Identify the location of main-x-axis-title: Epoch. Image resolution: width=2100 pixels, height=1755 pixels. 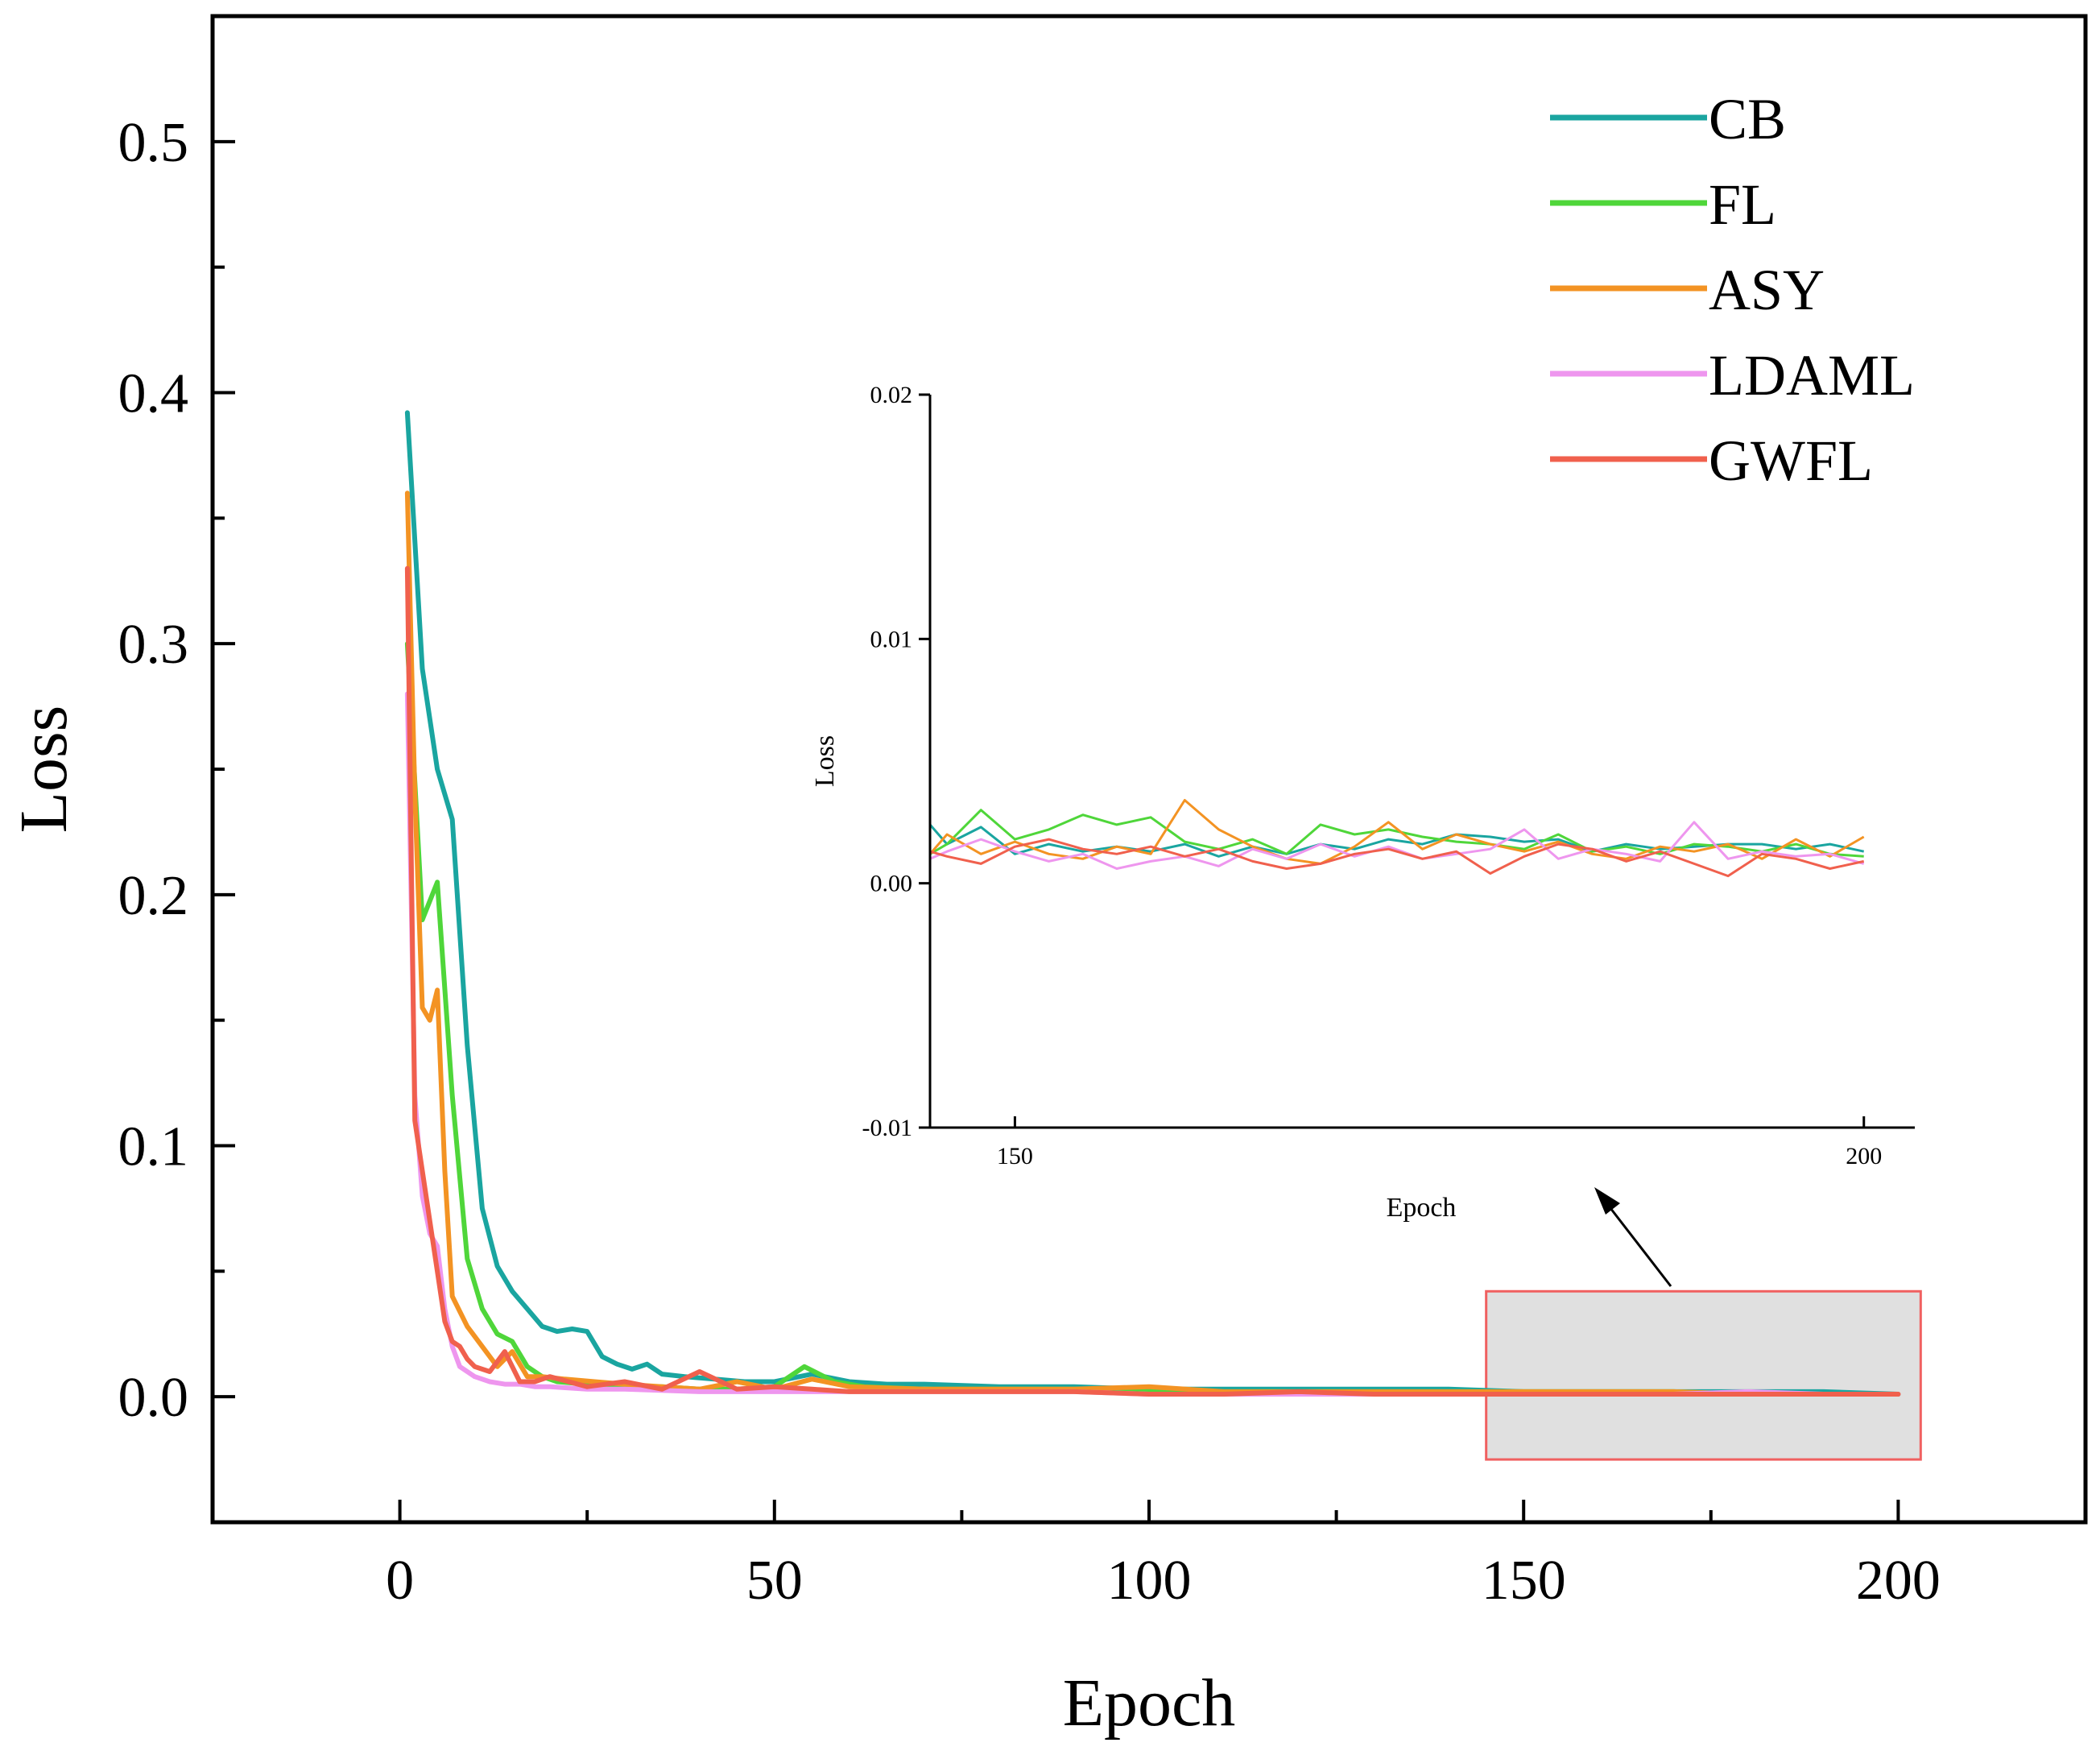
(1149, 1704).